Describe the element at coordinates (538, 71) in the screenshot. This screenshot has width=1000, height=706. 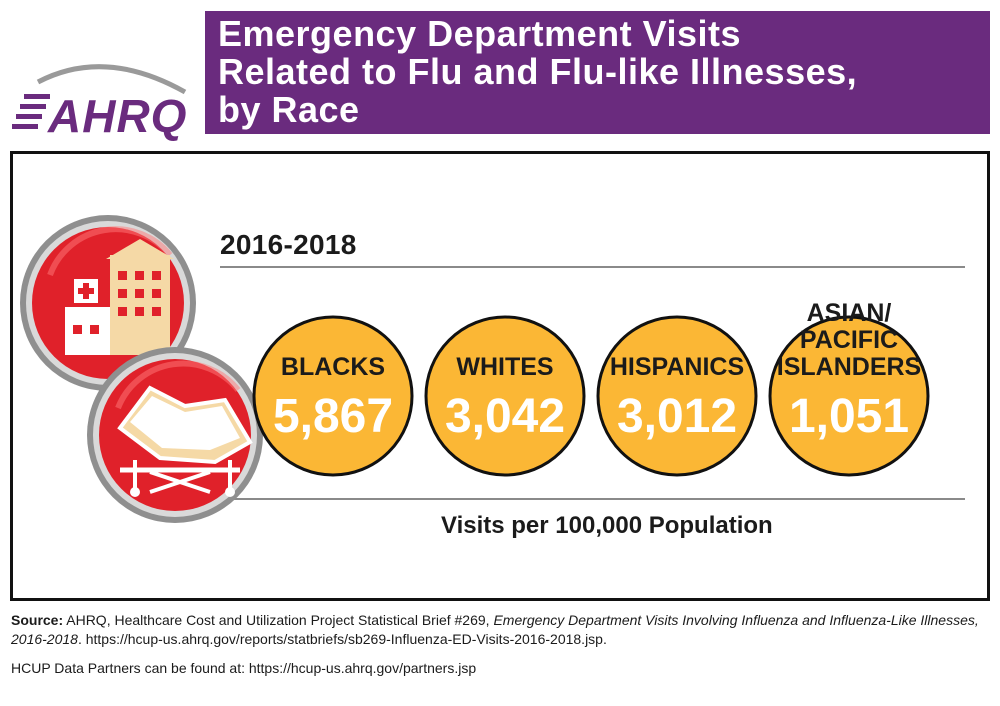
I see `title-line-2: Related to Flu and Flu-like Illnesses,` at that location.